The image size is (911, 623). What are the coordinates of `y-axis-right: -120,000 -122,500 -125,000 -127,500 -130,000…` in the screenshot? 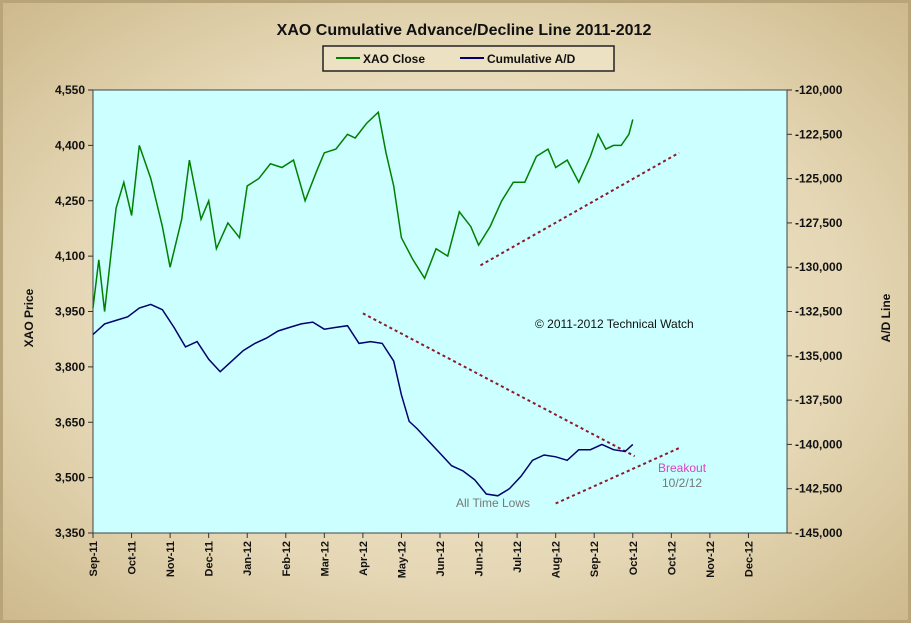 It's located at (815, 311).